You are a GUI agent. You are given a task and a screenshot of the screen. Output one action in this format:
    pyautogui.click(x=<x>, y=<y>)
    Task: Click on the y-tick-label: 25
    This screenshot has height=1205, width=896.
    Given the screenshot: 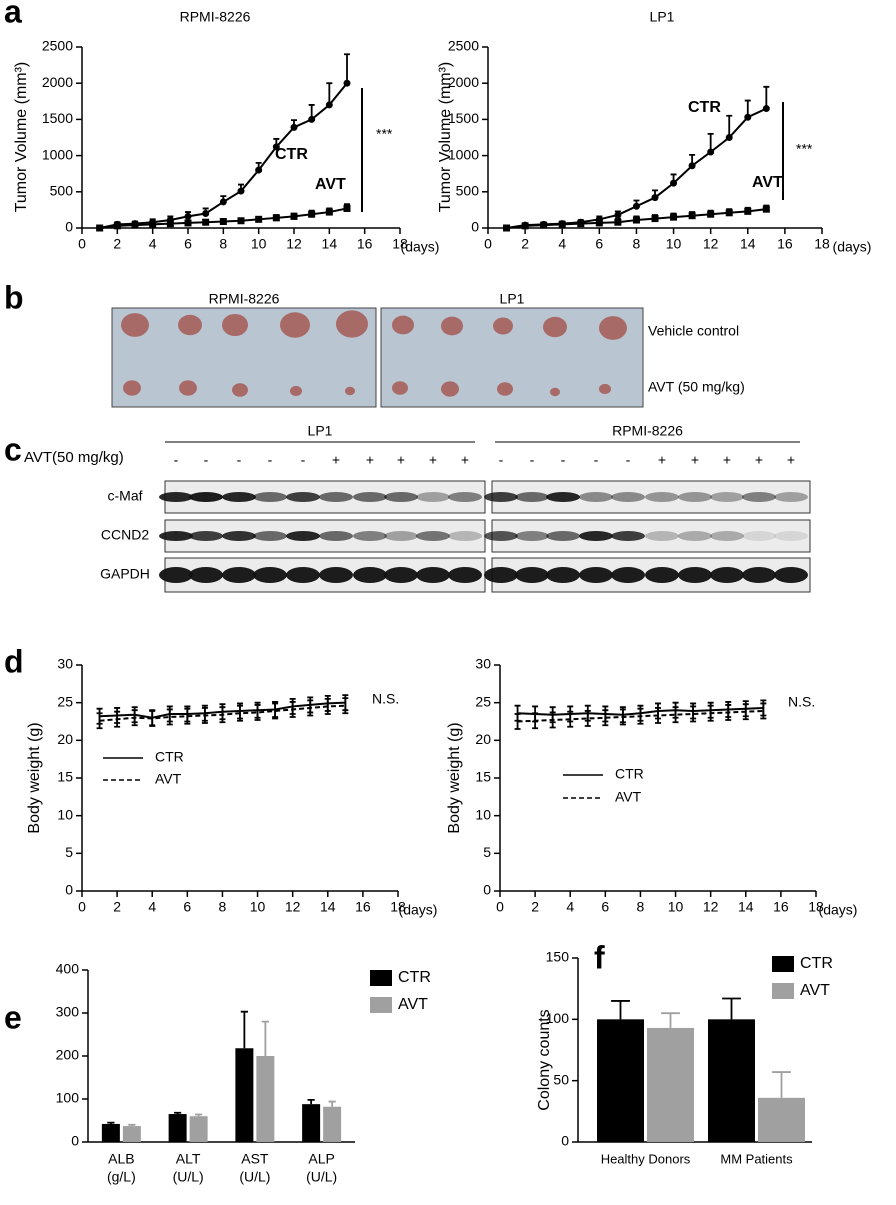 What is the action you would take?
    pyautogui.click(x=483, y=701)
    